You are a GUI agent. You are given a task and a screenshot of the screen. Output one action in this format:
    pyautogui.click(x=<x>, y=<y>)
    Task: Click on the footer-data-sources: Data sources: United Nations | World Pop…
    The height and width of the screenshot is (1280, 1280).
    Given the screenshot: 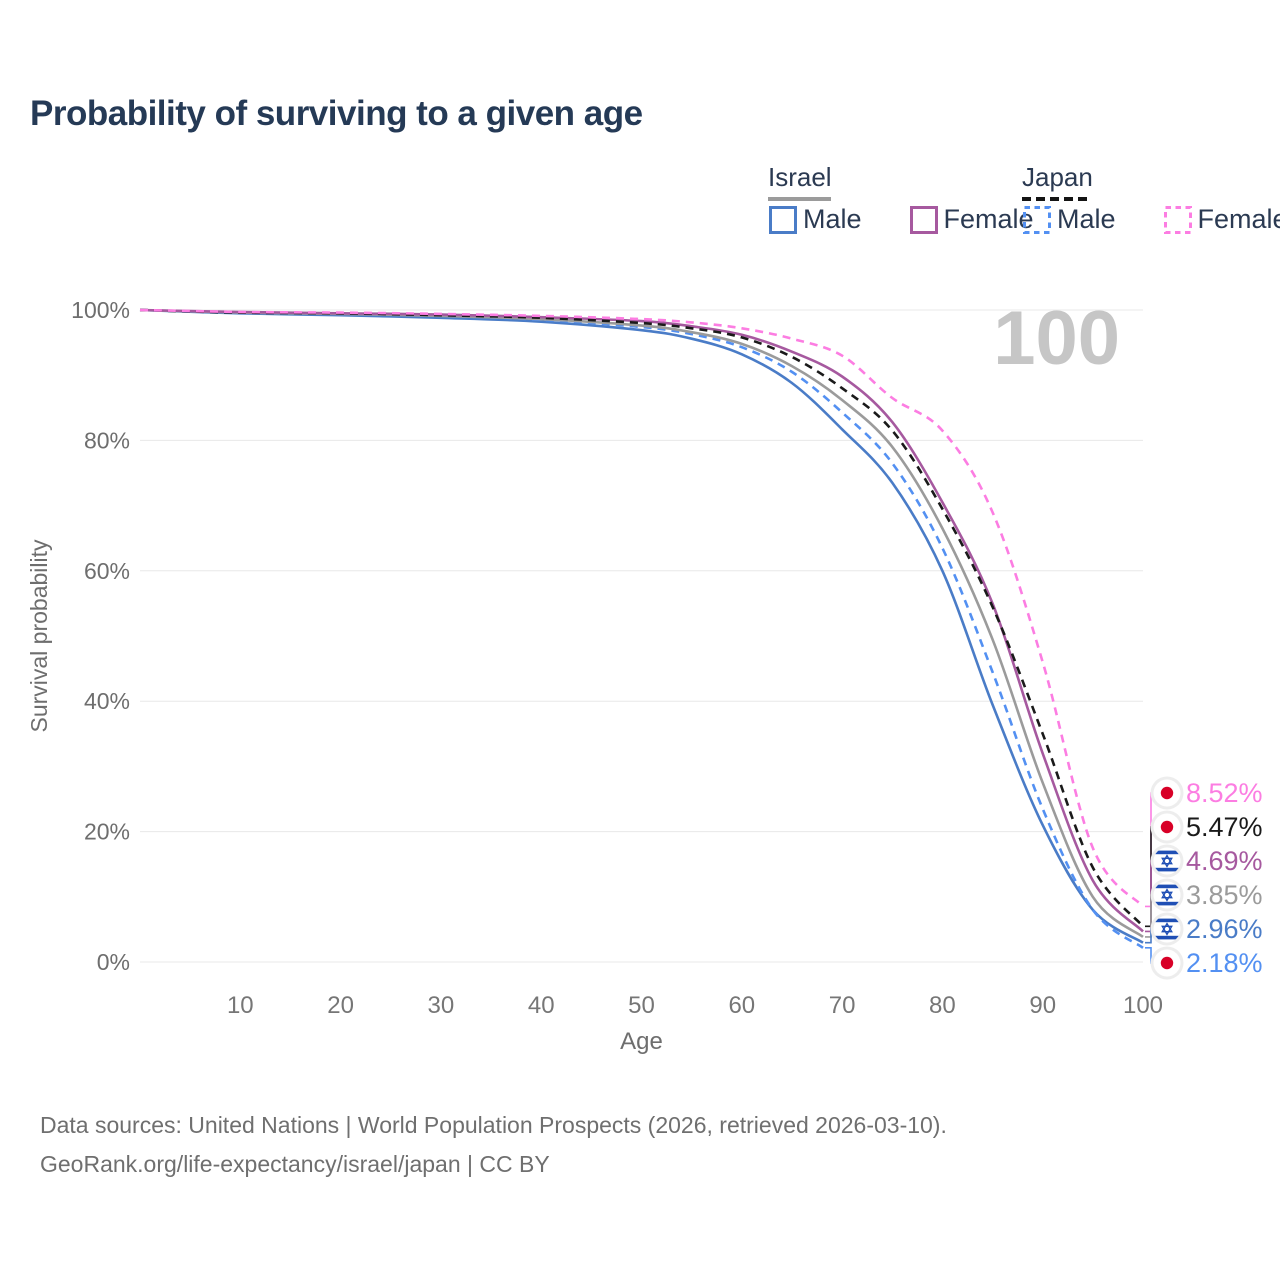 What is the action you would take?
    pyautogui.click(x=493, y=1125)
    